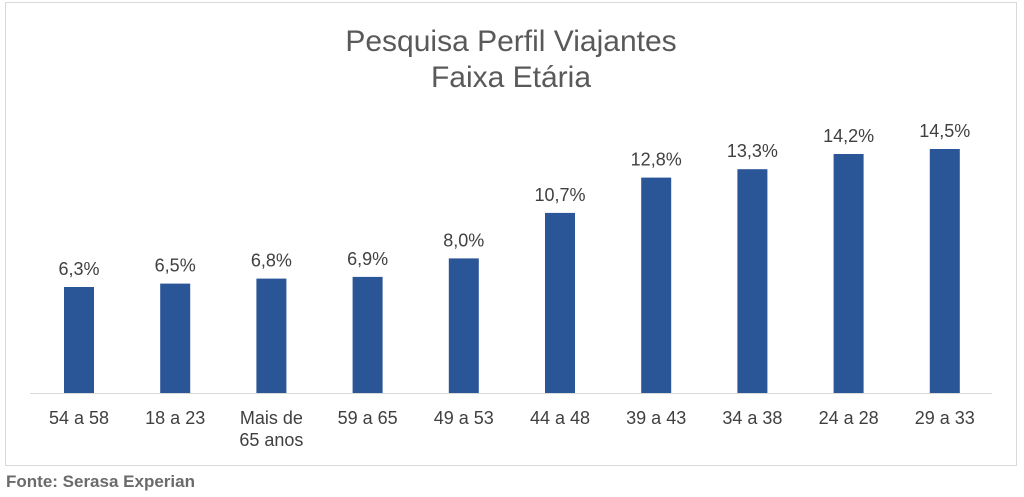 This screenshot has width=1024, height=497. Describe the element at coordinates (656, 160) in the screenshot. I see `data-label: 12,8%` at that location.